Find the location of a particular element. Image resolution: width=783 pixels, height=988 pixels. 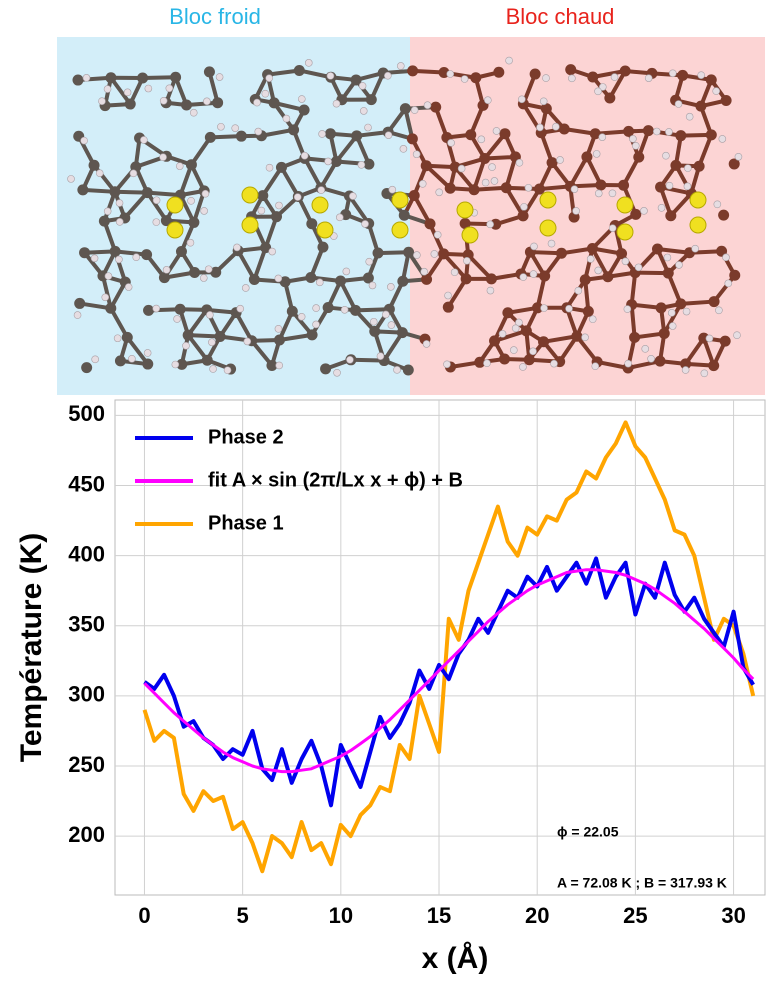

cold-label: Bloc froid is located at coordinates (215, 16).